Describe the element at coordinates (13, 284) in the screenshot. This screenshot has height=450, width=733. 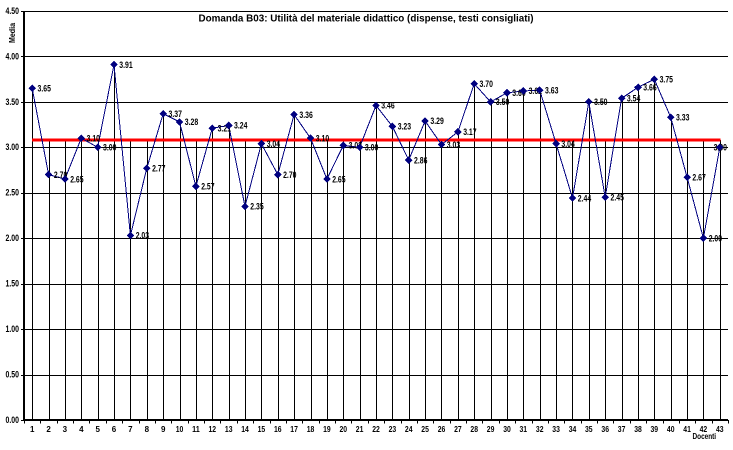
I see `svg-text: 1.50` at that location.